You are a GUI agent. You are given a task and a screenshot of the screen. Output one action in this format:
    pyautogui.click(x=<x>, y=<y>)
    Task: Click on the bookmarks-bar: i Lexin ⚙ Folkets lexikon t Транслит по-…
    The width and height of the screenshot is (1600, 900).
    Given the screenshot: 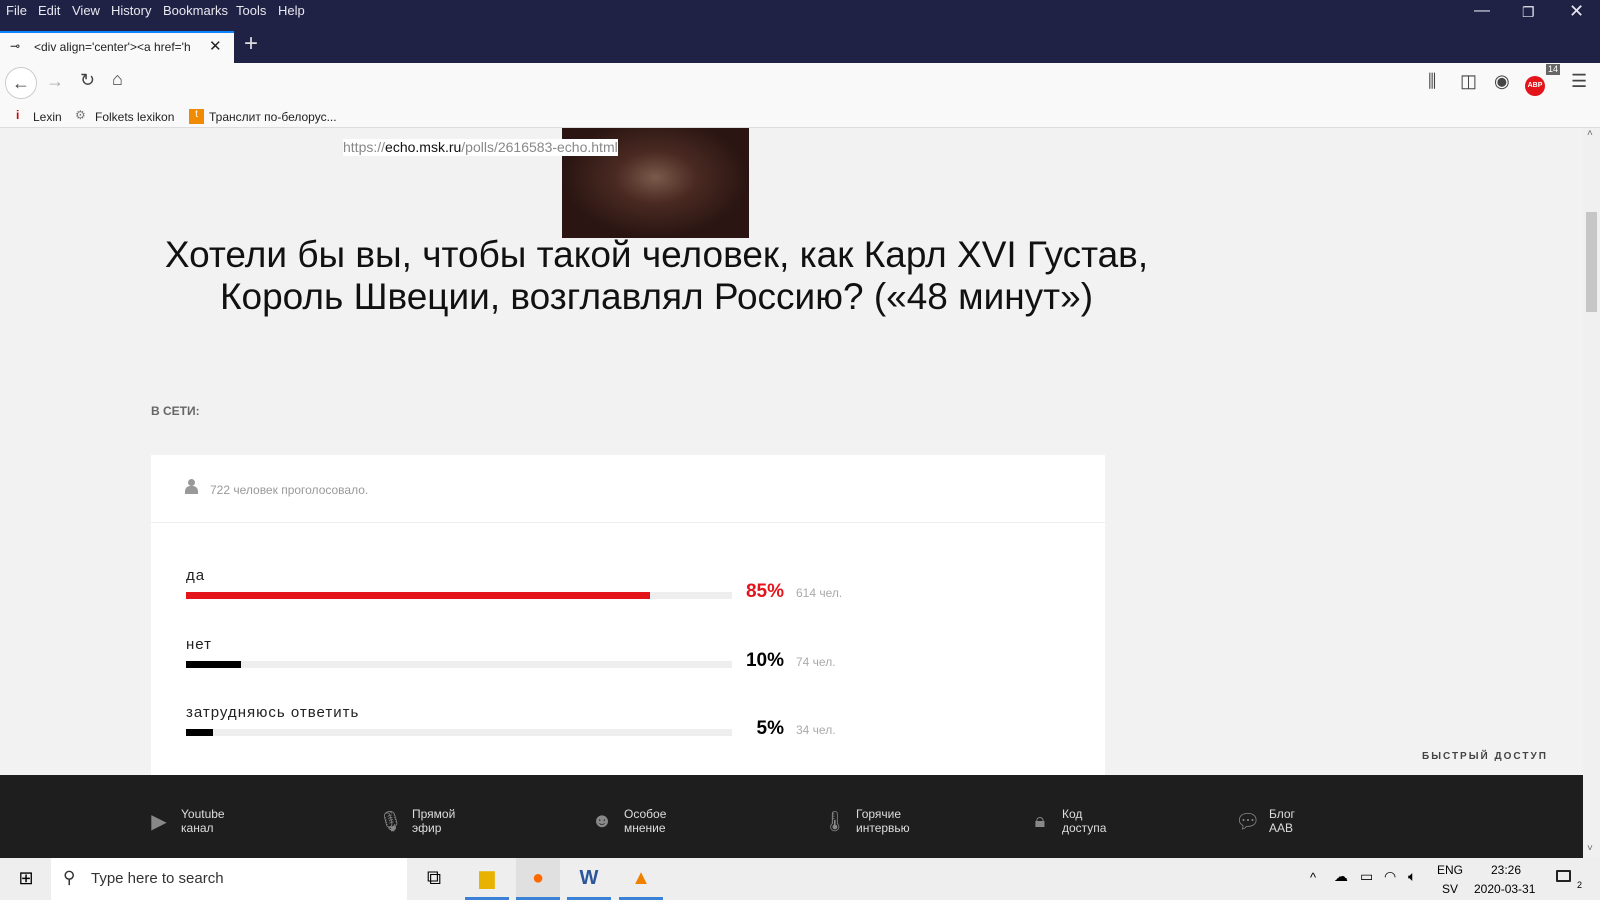 What is the action you would take?
    pyautogui.click(x=800, y=117)
    